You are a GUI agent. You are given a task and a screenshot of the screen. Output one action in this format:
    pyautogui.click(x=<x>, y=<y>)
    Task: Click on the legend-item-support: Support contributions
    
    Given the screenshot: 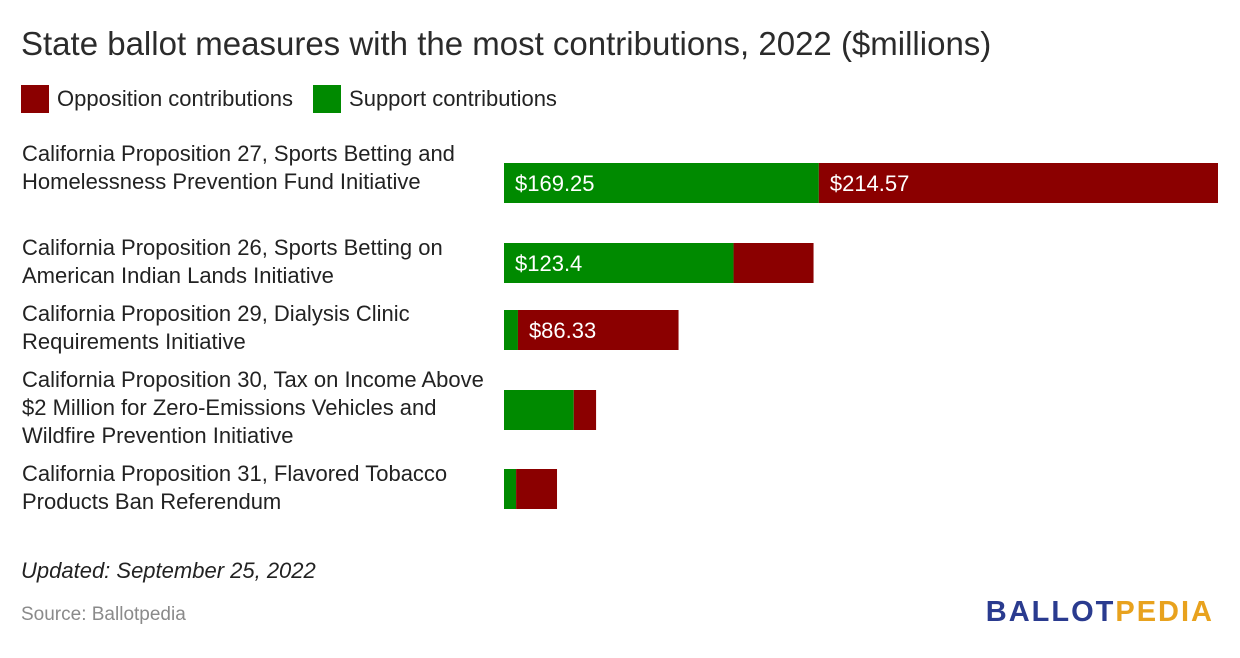 What is the action you would take?
    pyautogui.click(x=435, y=99)
    